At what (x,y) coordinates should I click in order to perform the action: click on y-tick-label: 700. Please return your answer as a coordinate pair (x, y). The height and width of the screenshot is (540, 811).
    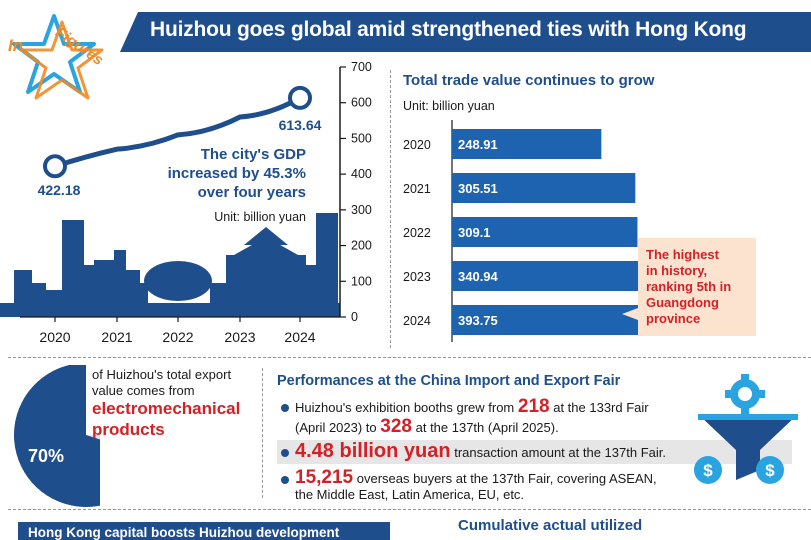
    Looking at the image, I should click on (361, 67).